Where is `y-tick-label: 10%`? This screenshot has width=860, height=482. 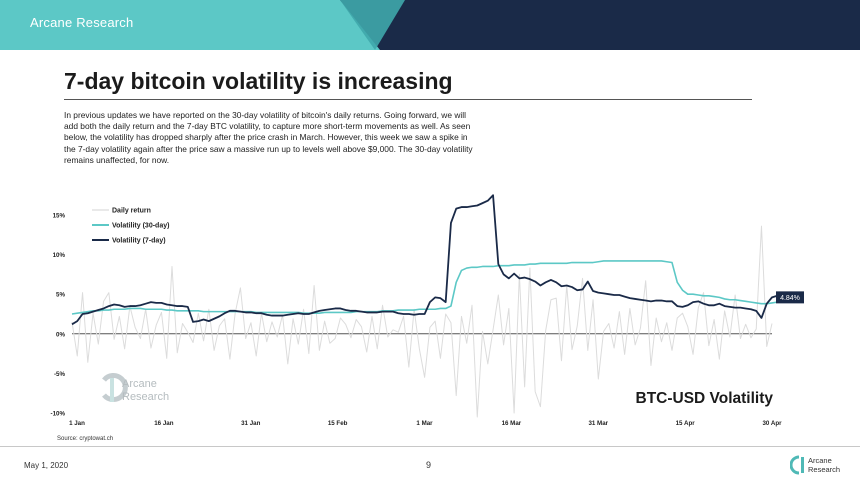 y-tick-label: 10% is located at coordinates (59, 255).